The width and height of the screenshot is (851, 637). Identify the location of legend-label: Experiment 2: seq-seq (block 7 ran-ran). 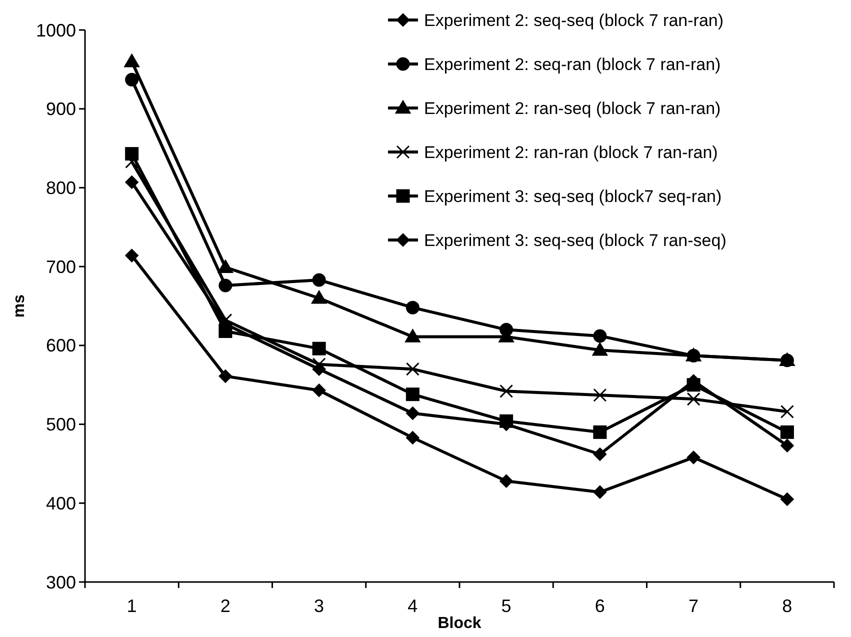
(574, 20).